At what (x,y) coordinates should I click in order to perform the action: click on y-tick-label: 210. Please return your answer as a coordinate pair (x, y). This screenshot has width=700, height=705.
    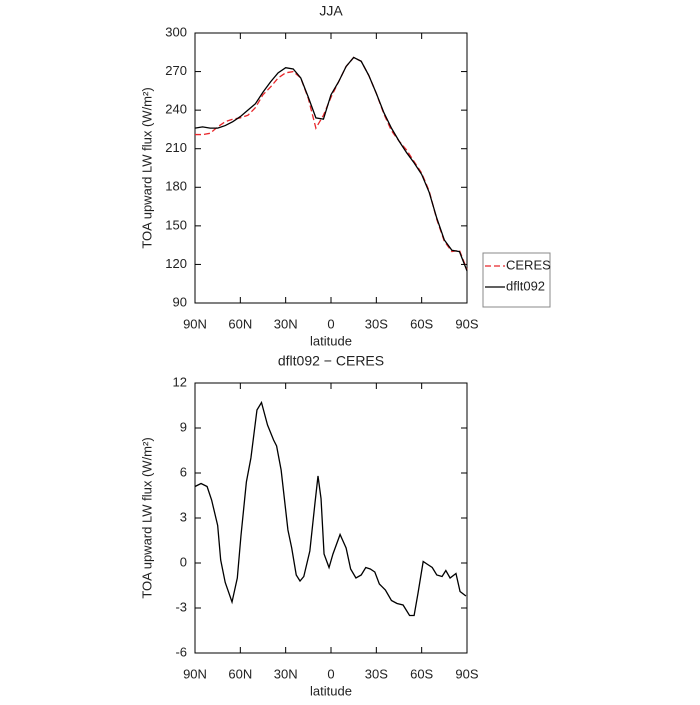
    Looking at the image, I should click on (176, 147).